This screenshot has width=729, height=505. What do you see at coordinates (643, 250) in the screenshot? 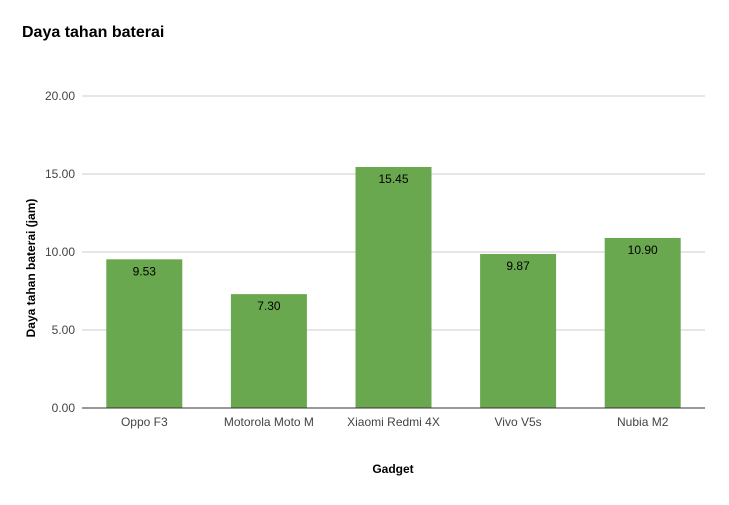
I see `data-label: 10.90` at bounding box center [643, 250].